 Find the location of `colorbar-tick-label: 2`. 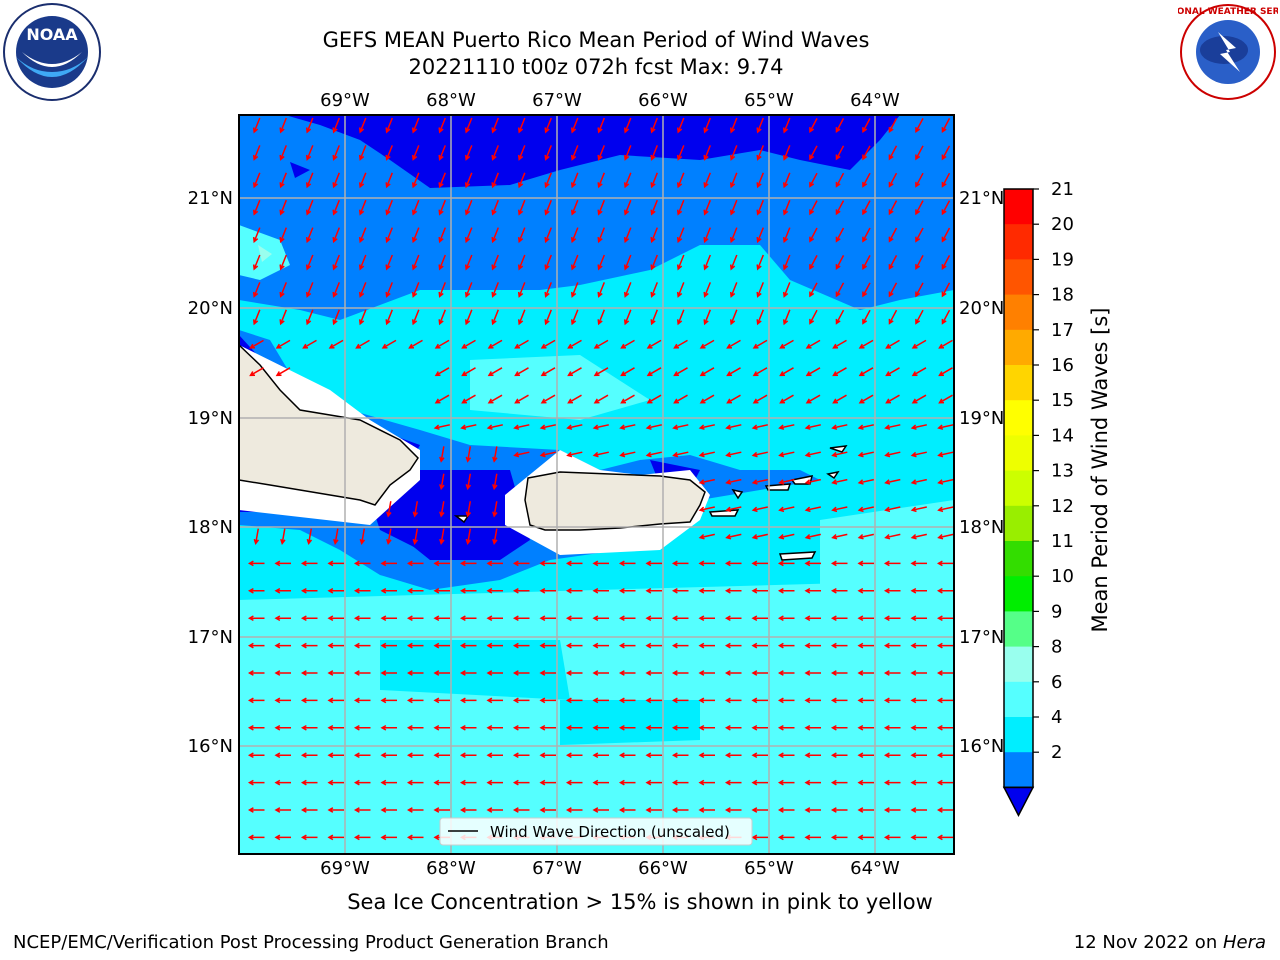

colorbar-tick-label: 2 is located at coordinates (1056, 752).